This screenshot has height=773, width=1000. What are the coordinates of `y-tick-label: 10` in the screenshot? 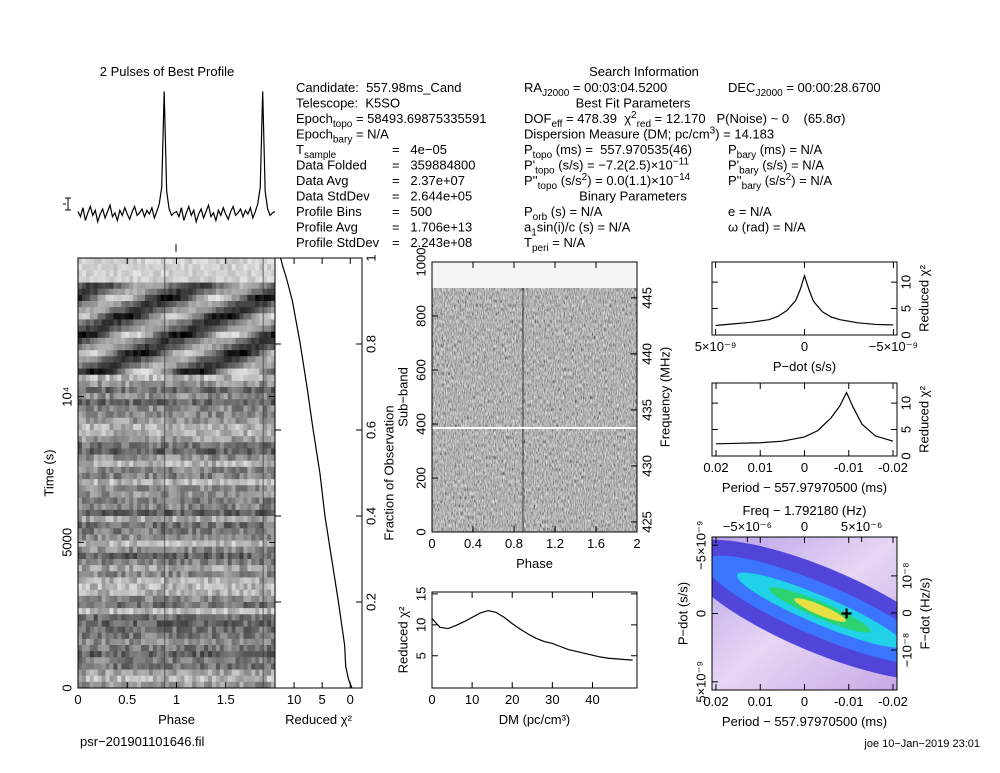 It's located at (420, 625).